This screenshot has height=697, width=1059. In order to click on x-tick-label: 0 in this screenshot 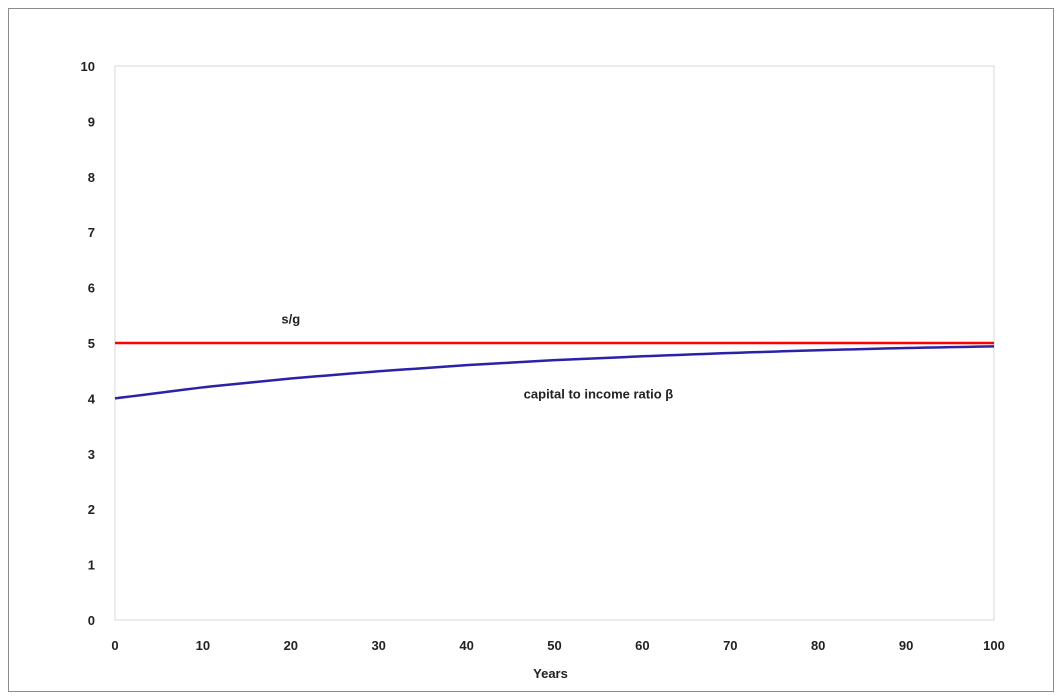, I will do `click(114, 645)`.